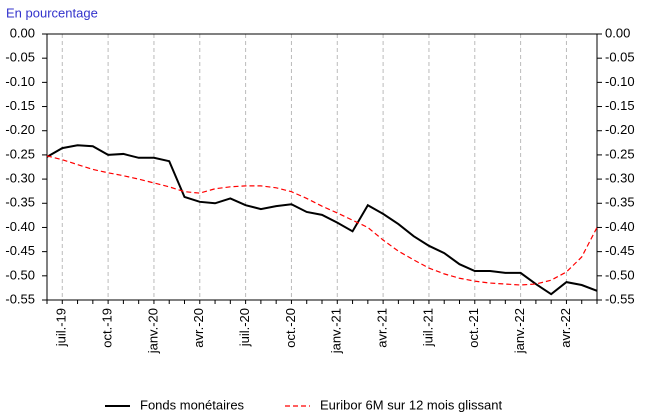 This screenshot has height=419, width=649. Describe the element at coordinates (20, 226) in the screenshot. I see `y-tick-label: -0.40` at that location.